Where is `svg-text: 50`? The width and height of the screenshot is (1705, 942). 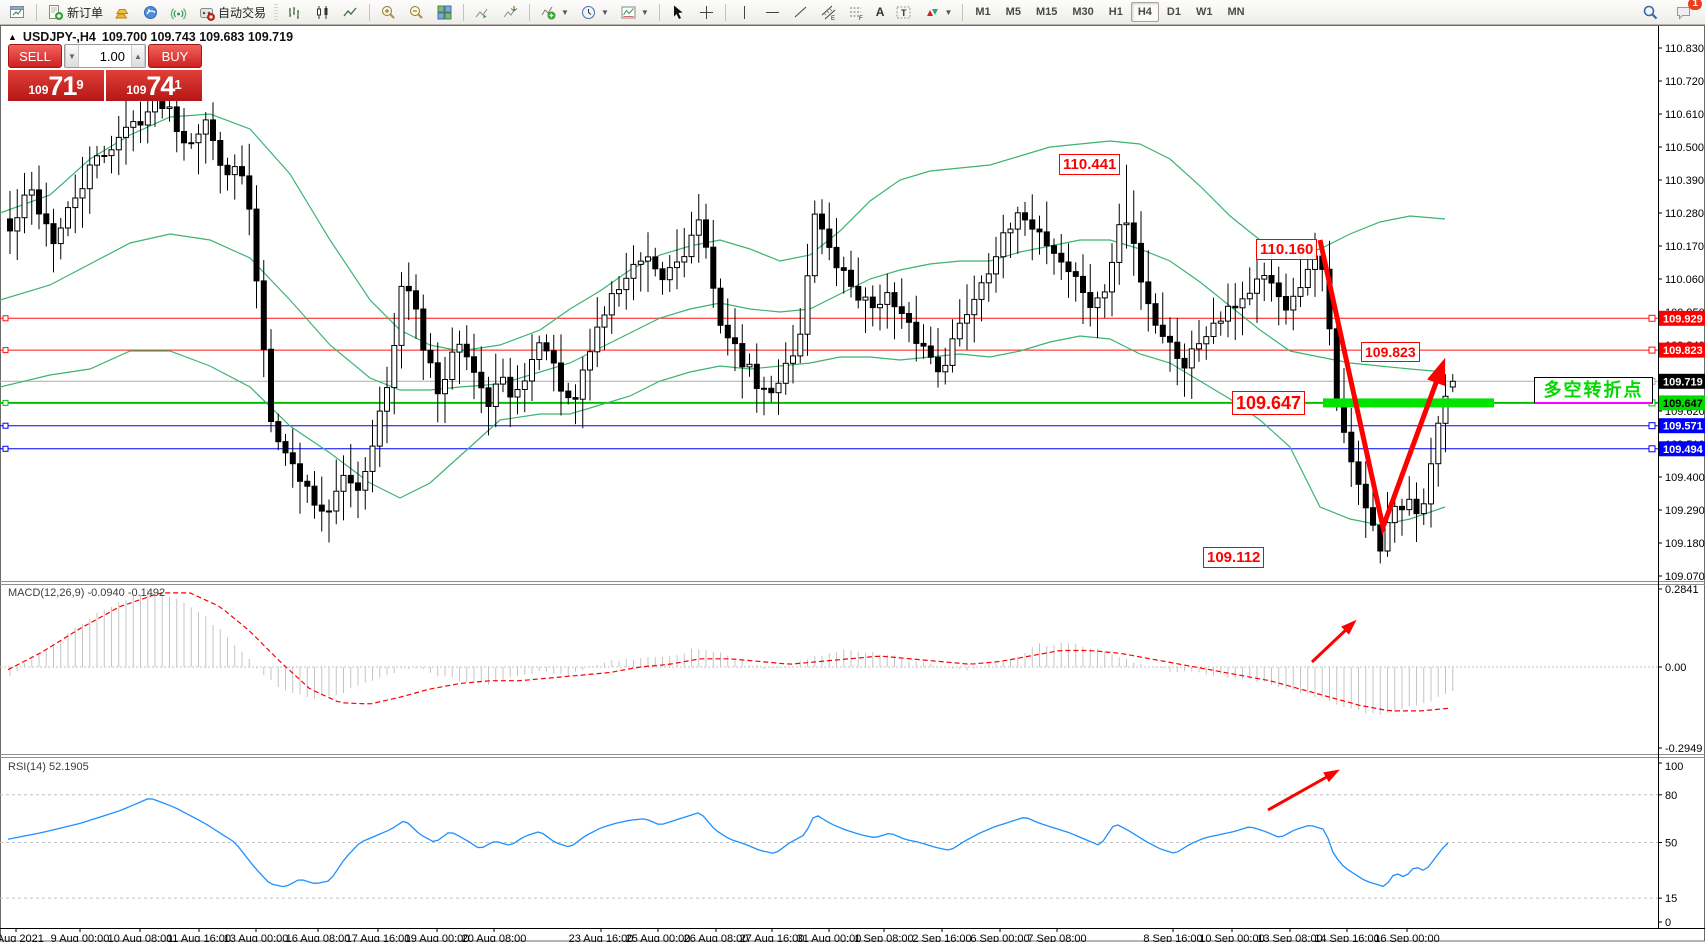
svg-text: 50 is located at coordinates (1671, 844).